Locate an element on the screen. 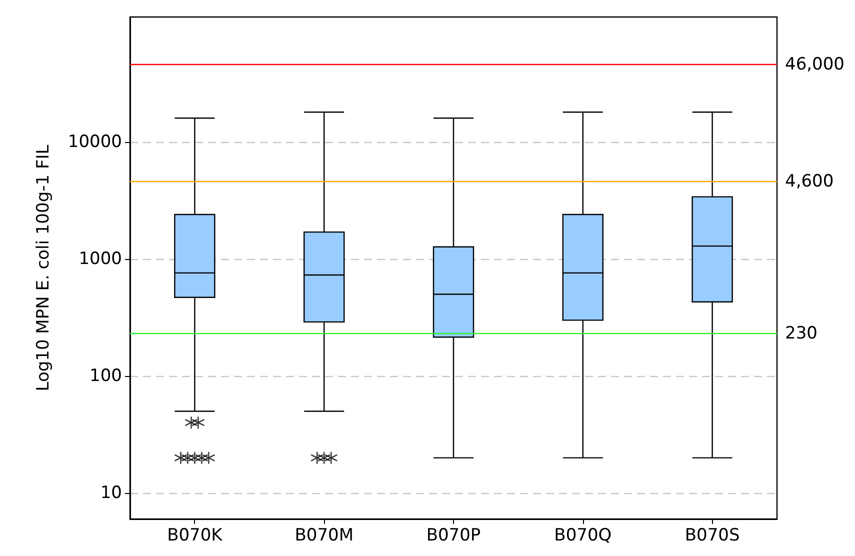  y-tick-label: 10 is located at coordinates (111, 493).